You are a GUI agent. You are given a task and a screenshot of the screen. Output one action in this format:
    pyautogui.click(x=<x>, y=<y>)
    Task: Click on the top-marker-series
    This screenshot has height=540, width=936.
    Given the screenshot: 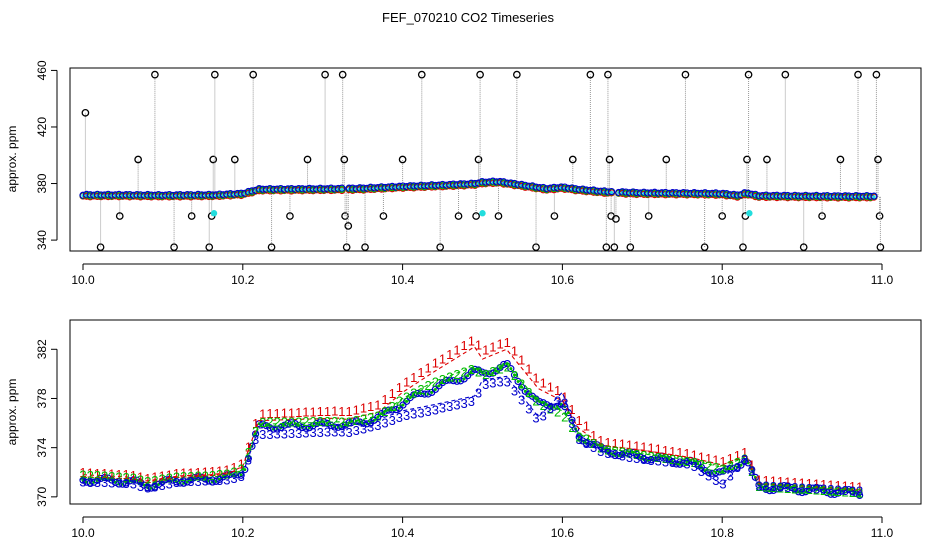 What is the action you would take?
    pyautogui.click(x=481, y=213)
    